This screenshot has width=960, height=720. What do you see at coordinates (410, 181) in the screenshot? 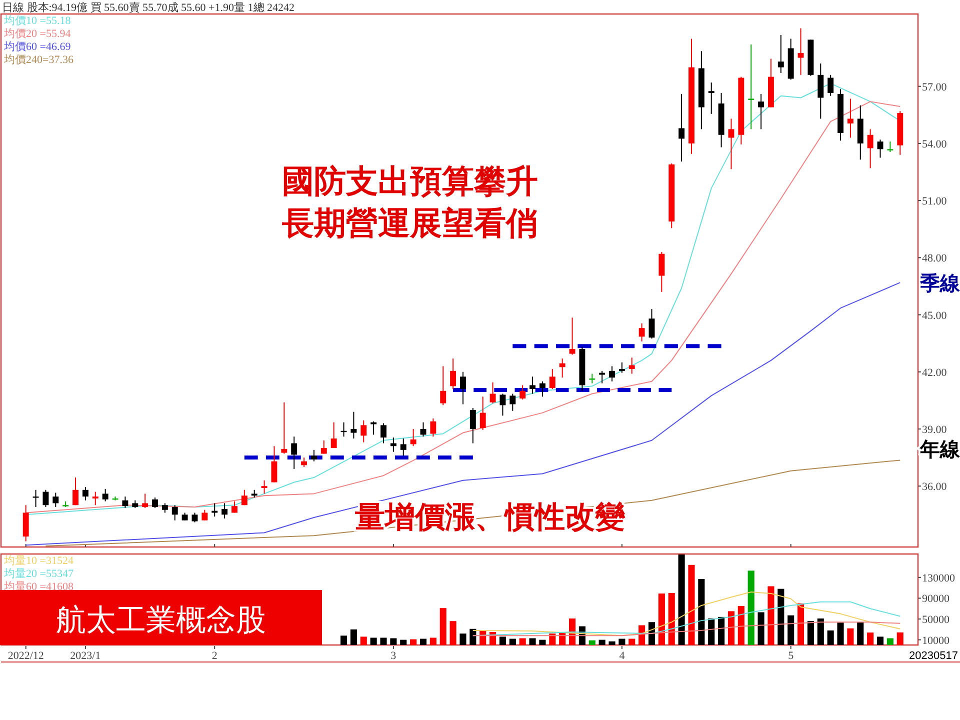
I see `annotation: 國防支出預算攀升` at bounding box center [410, 181].